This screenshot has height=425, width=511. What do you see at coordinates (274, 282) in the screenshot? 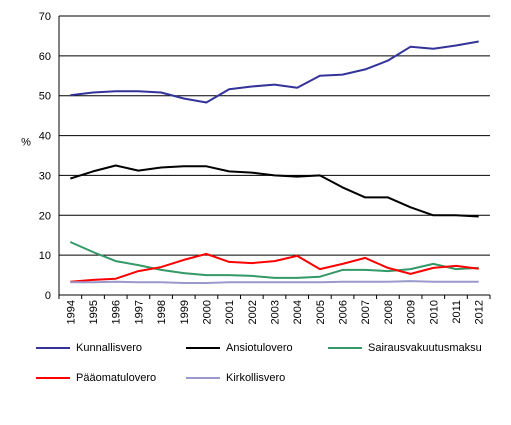
I see `series-line-kirkollisvero` at bounding box center [274, 282].